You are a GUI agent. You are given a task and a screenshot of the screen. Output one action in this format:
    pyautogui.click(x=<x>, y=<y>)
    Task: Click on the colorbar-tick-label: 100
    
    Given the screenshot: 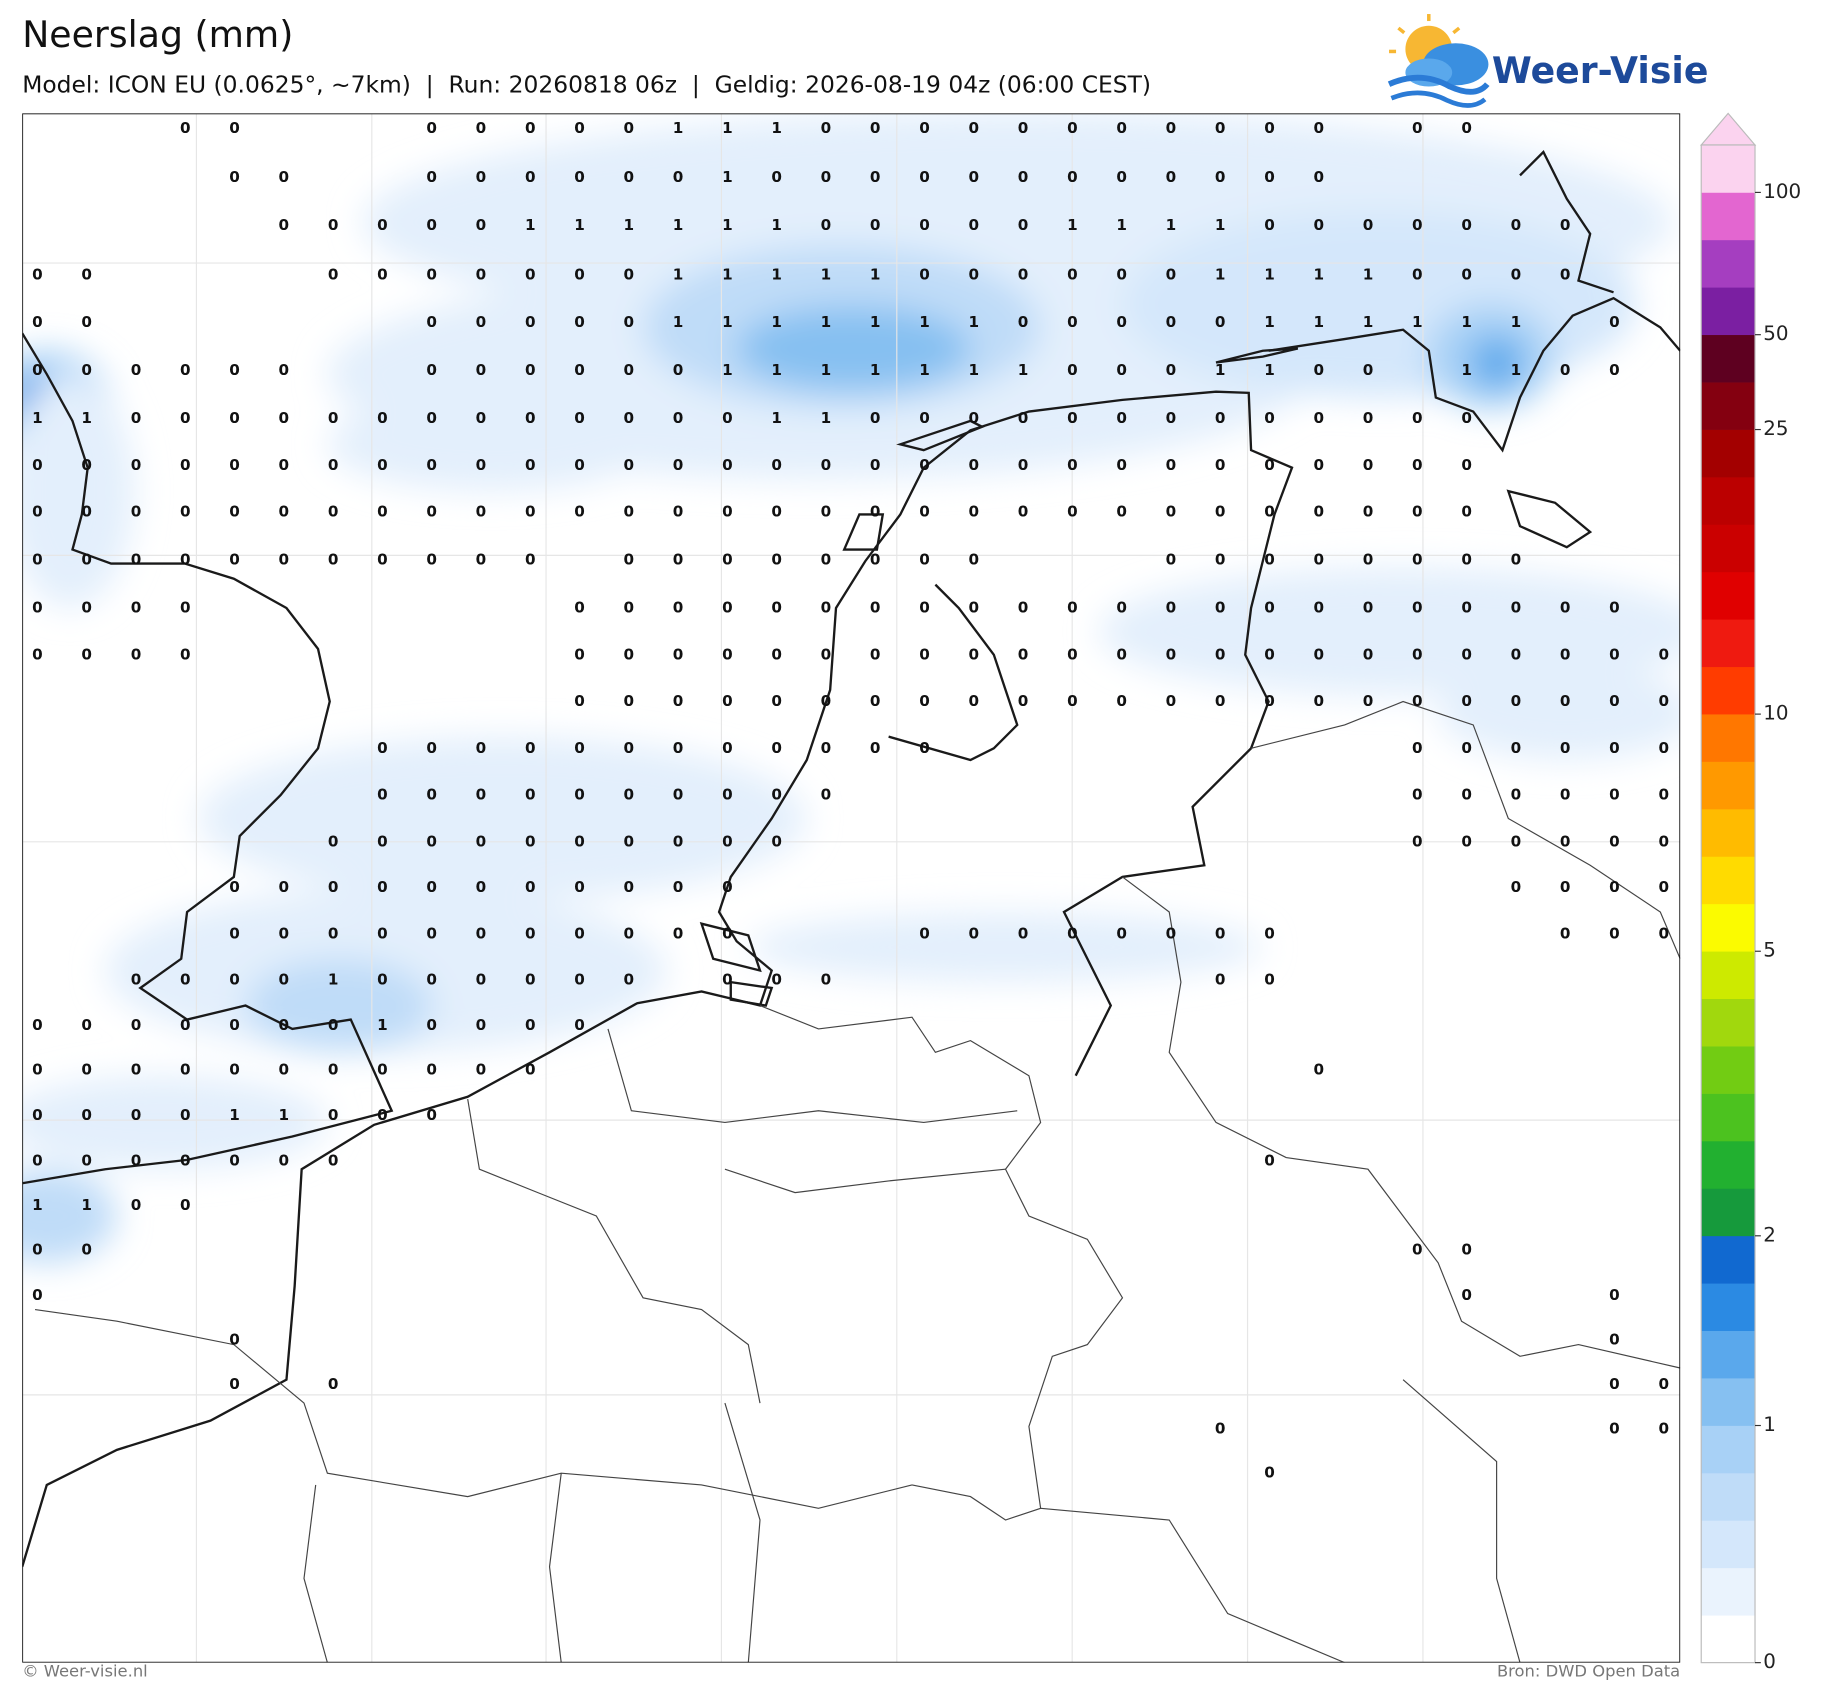 What is the action you would take?
    pyautogui.click(x=1782, y=191)
    